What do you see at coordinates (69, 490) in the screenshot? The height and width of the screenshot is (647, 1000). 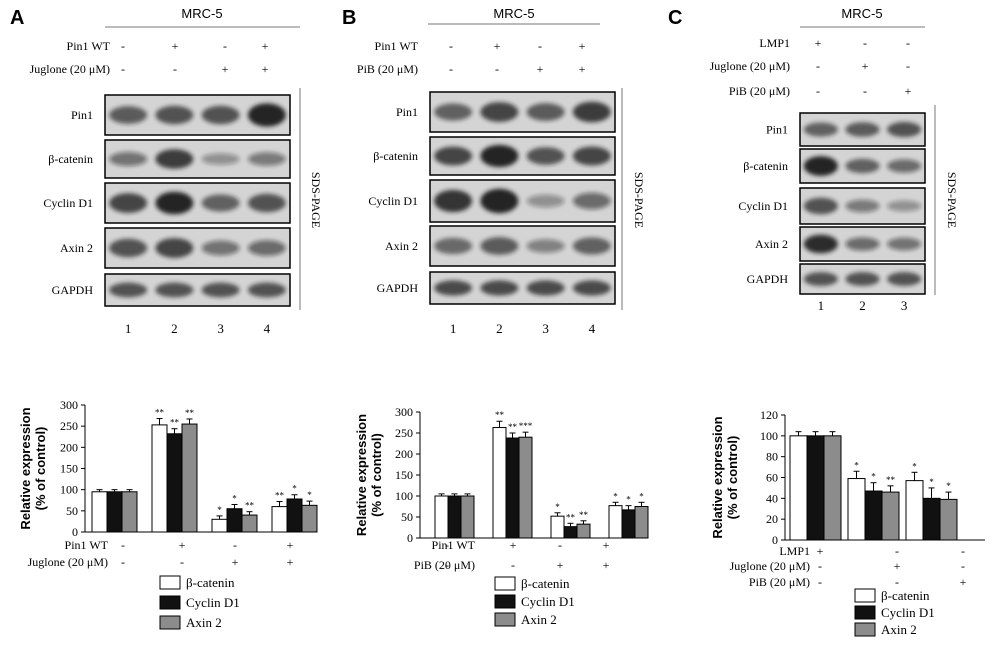 I see `y-tick-label: 100` at bounding box center [69, 490].